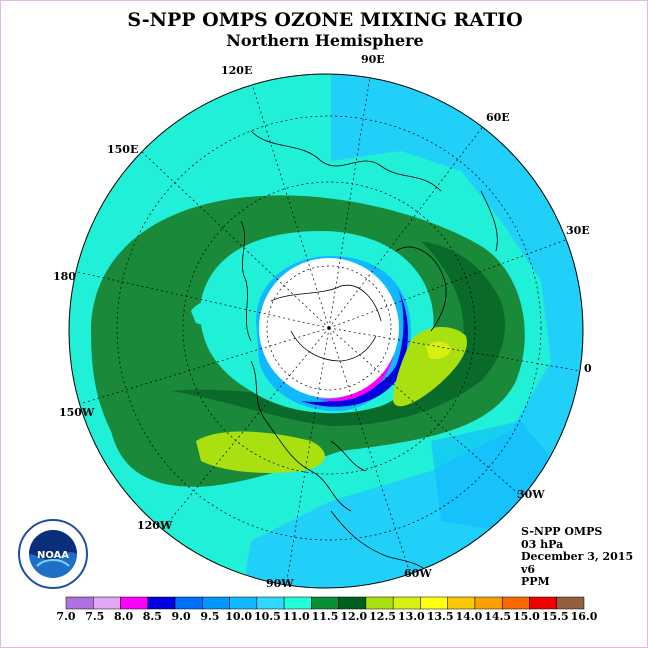  I want to click on lon-label-90e: 90E, so click(373, 59).